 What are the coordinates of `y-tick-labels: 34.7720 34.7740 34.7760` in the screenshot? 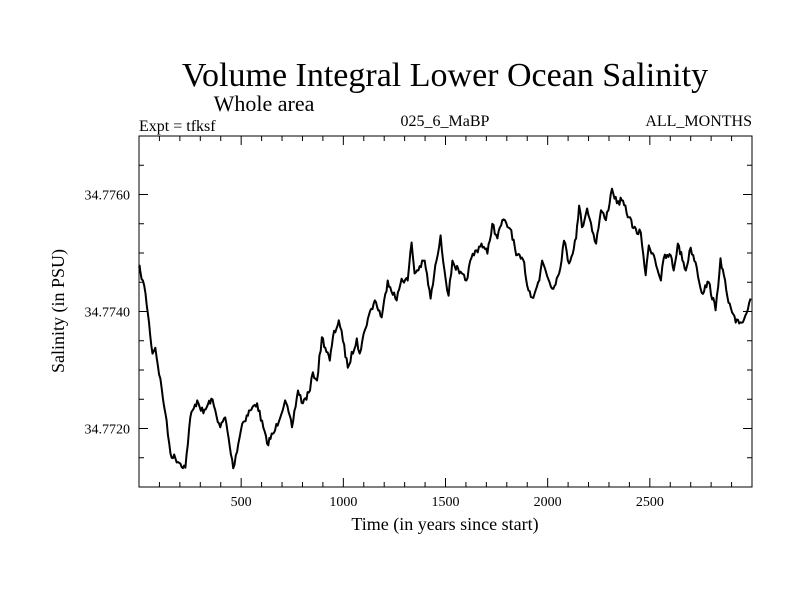 It's located at (108, 313).